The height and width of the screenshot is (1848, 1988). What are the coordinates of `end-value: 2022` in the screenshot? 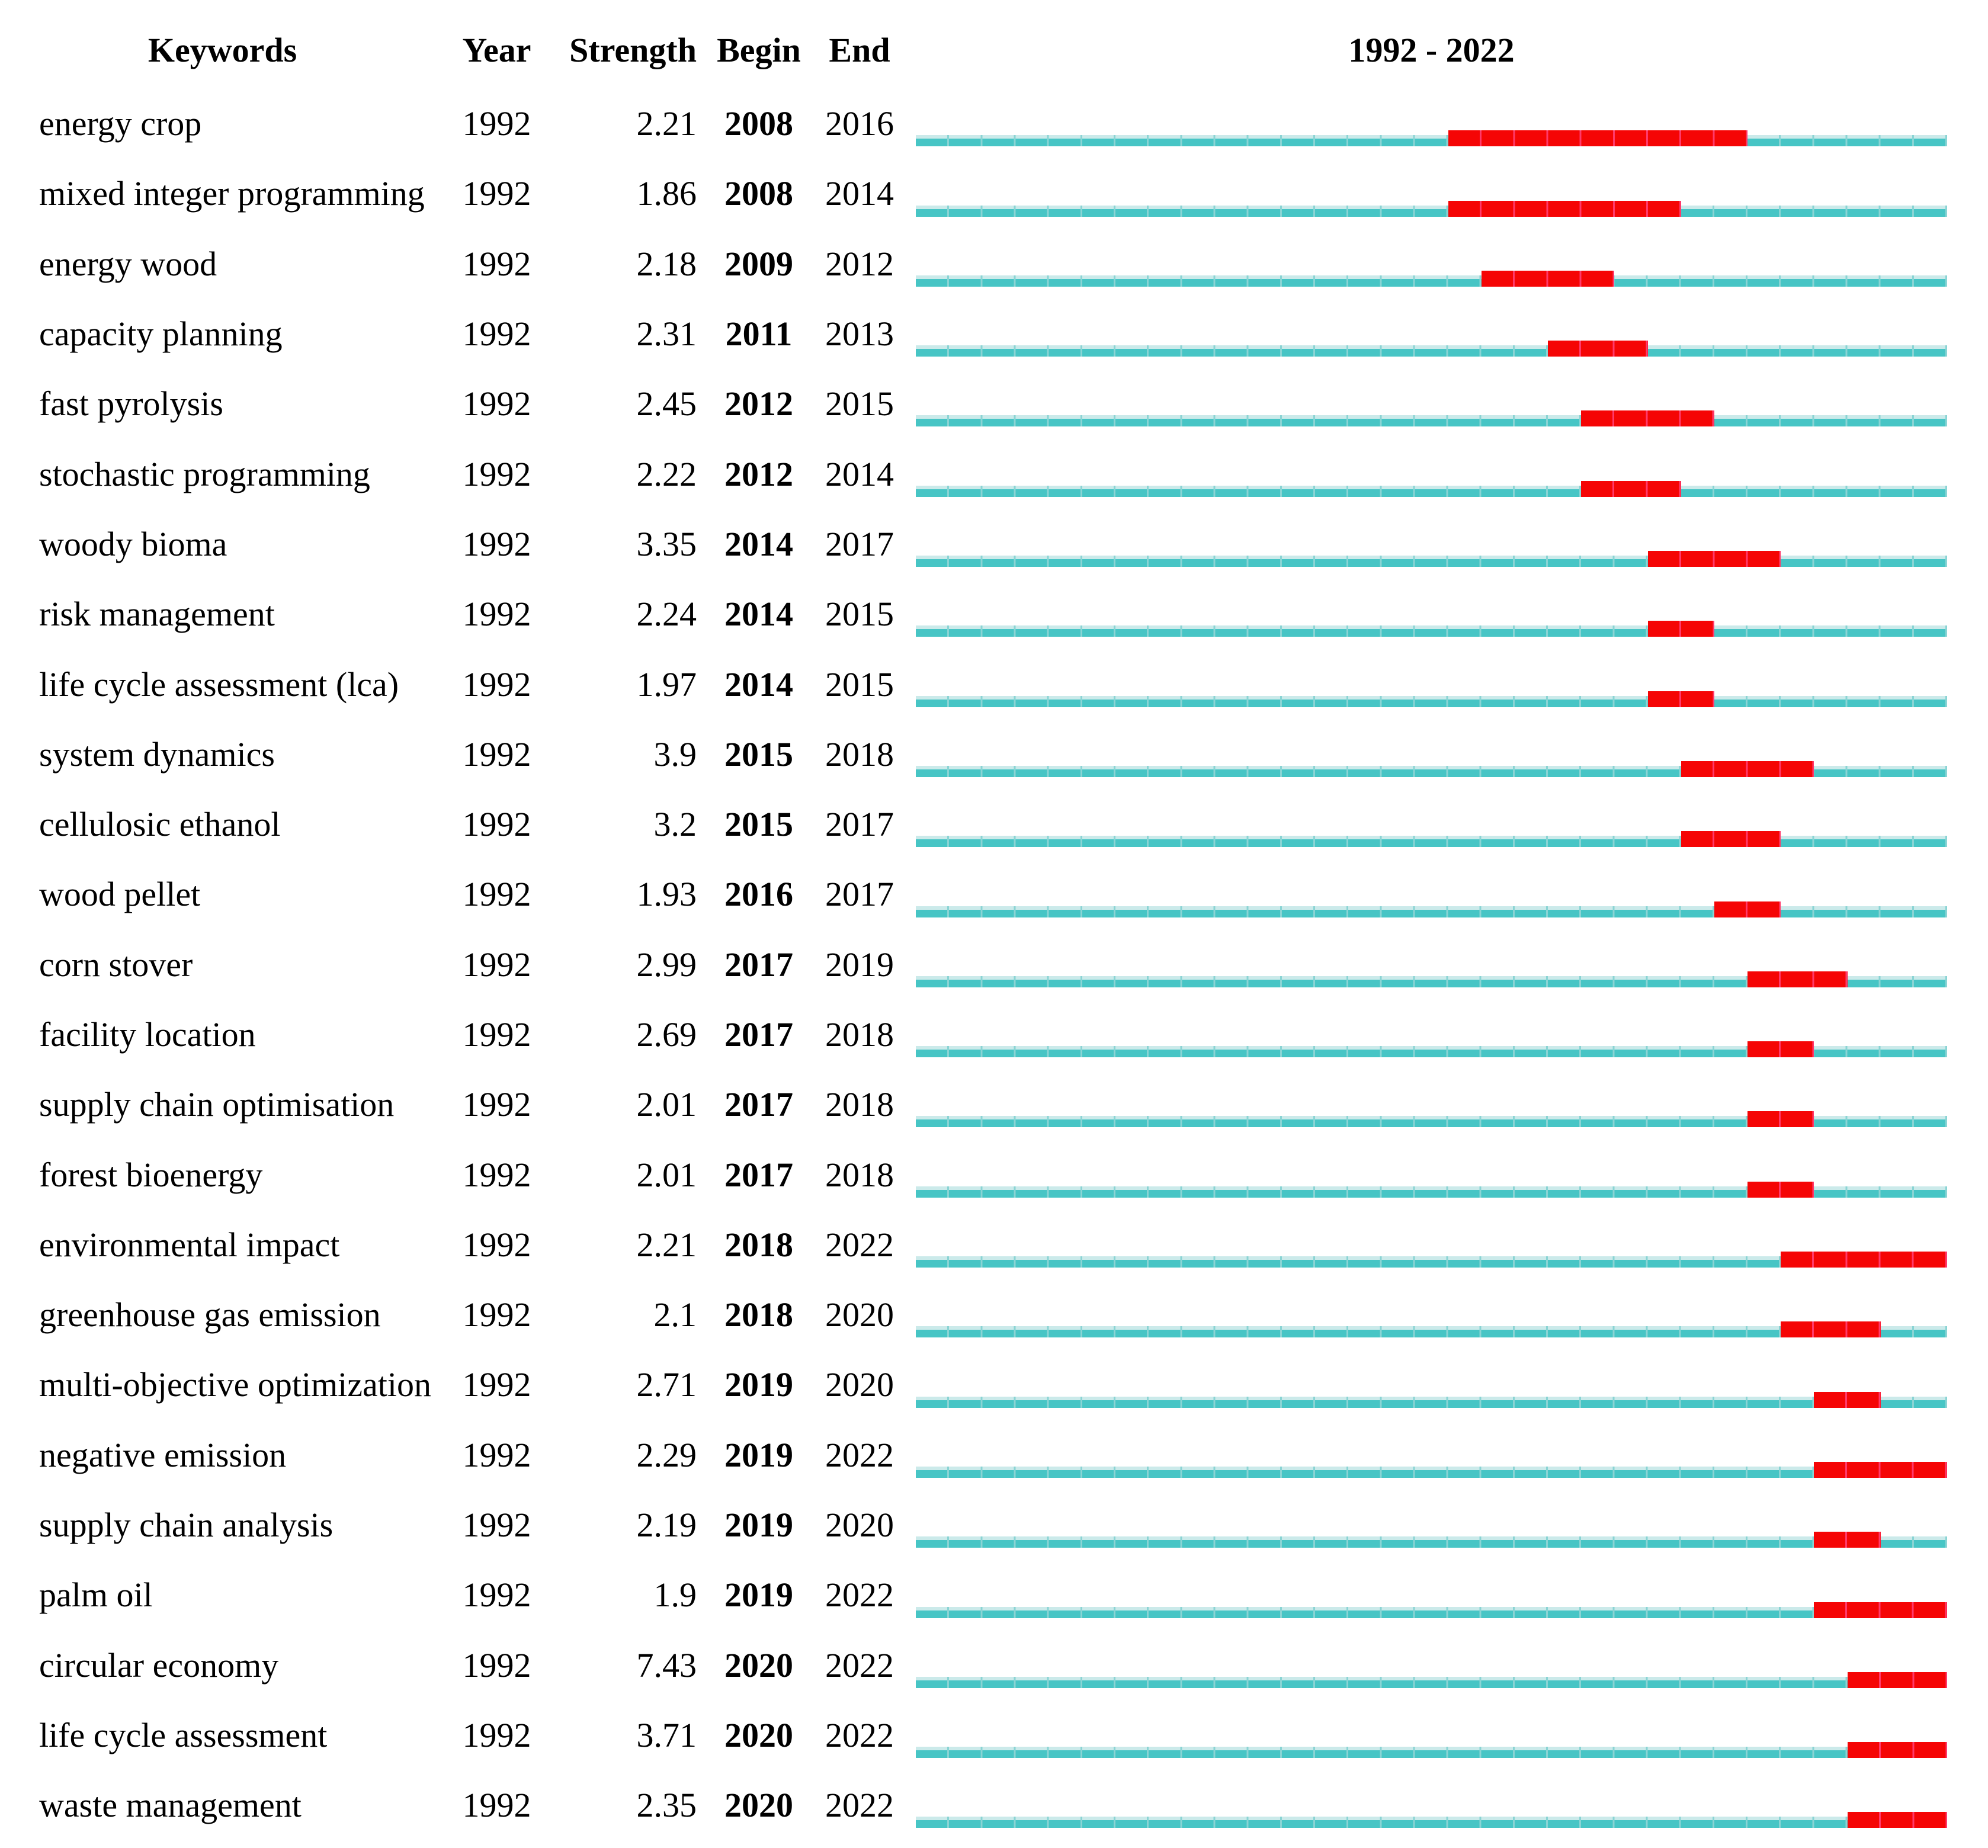 It's located at (859, 1595).